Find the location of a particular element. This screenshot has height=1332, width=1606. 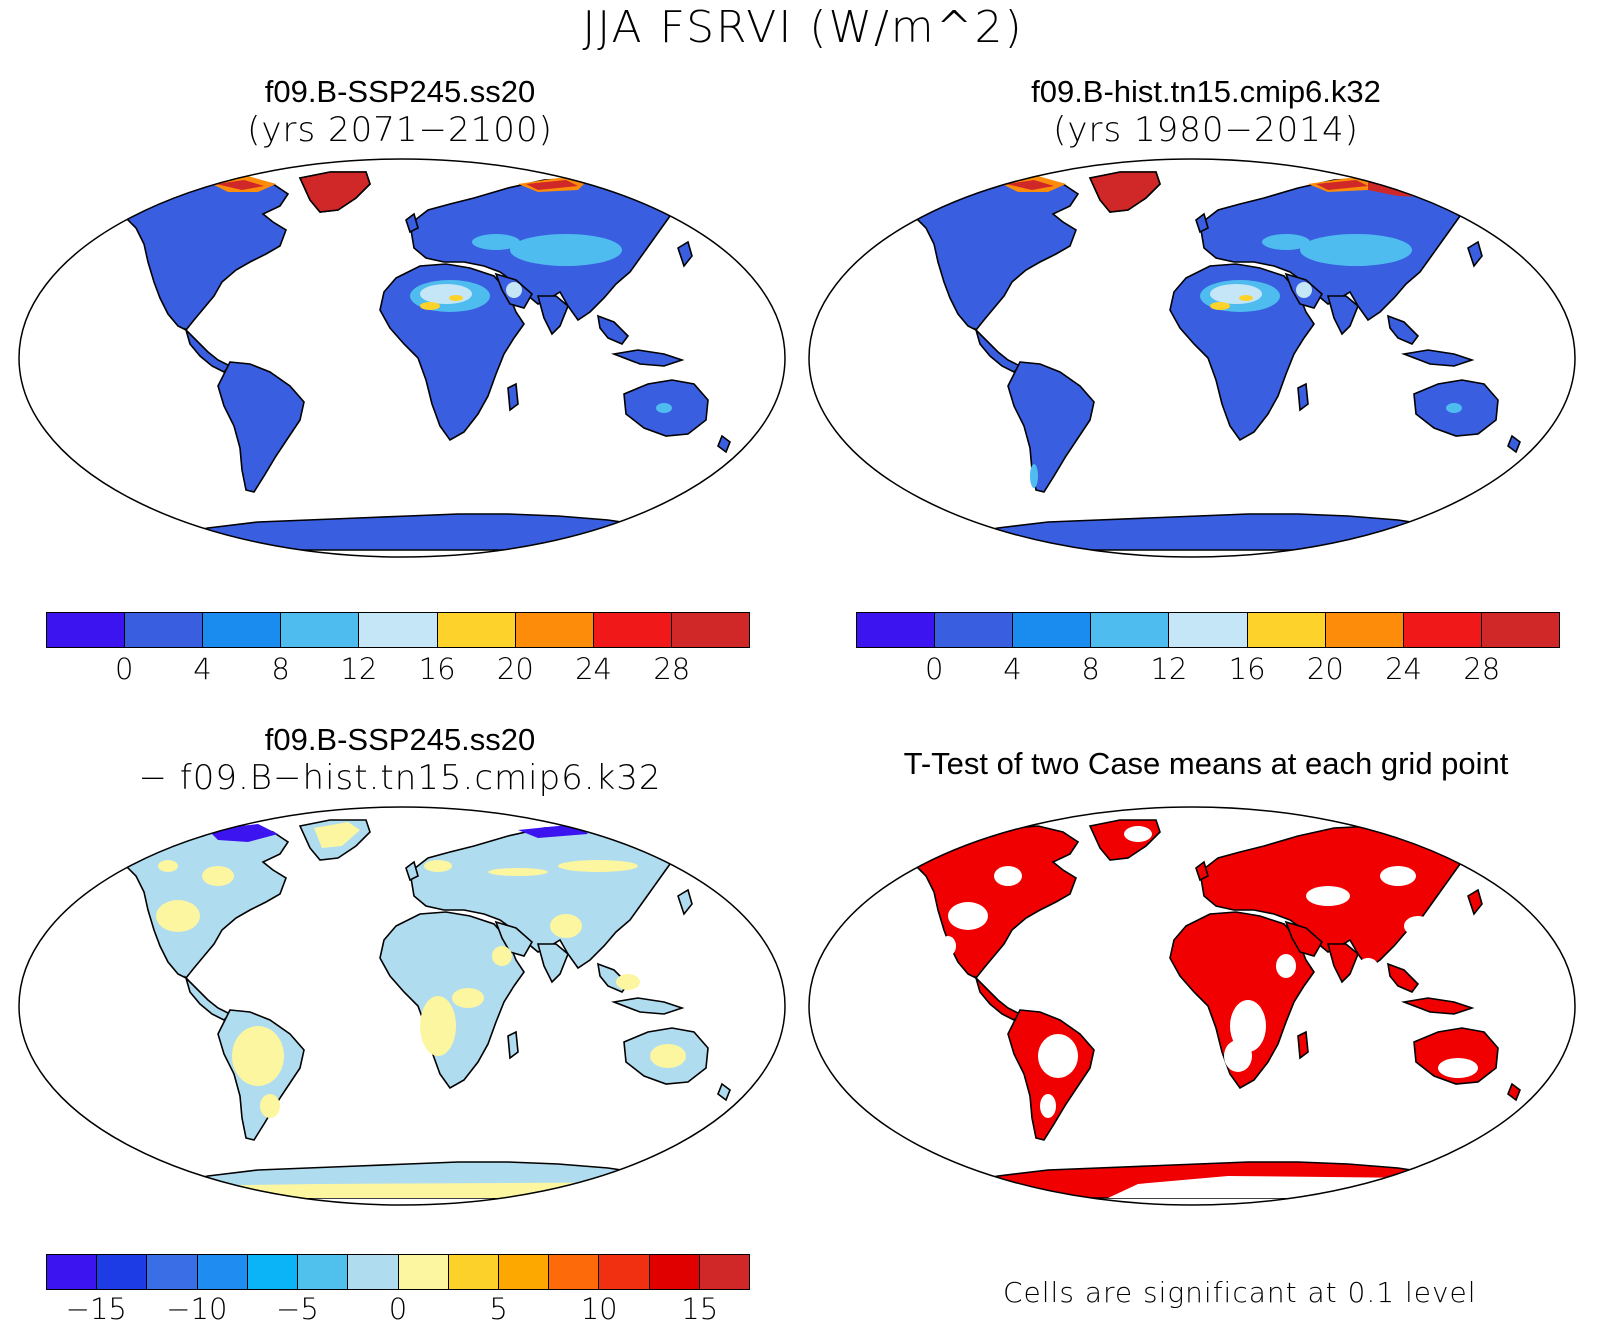

colorbar-tick-label: 28 is located at coordinates (672, 669).